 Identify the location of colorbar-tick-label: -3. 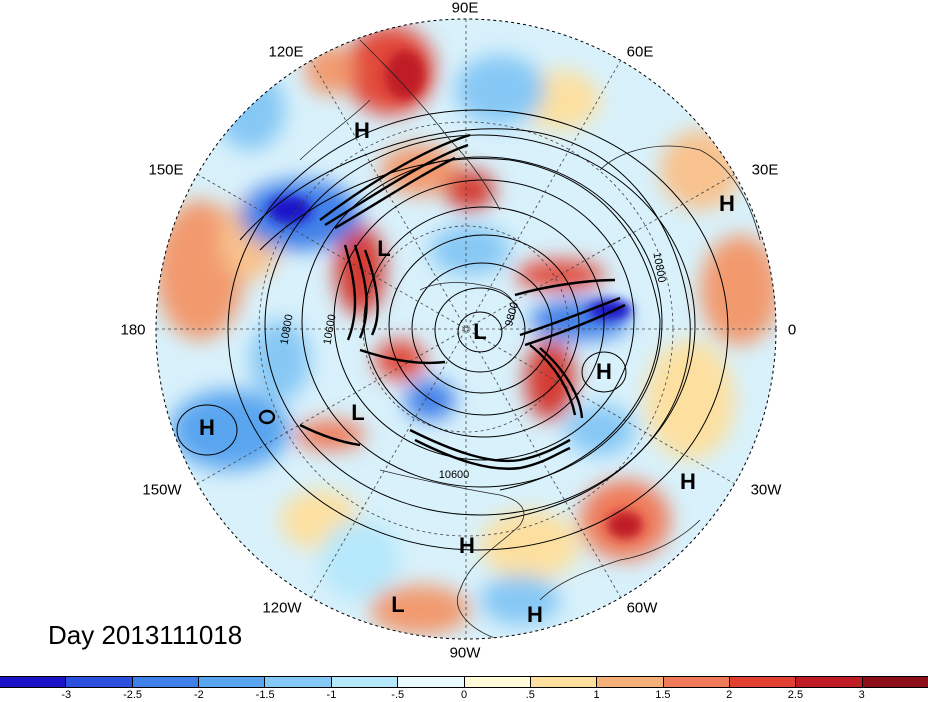
(66, 695).